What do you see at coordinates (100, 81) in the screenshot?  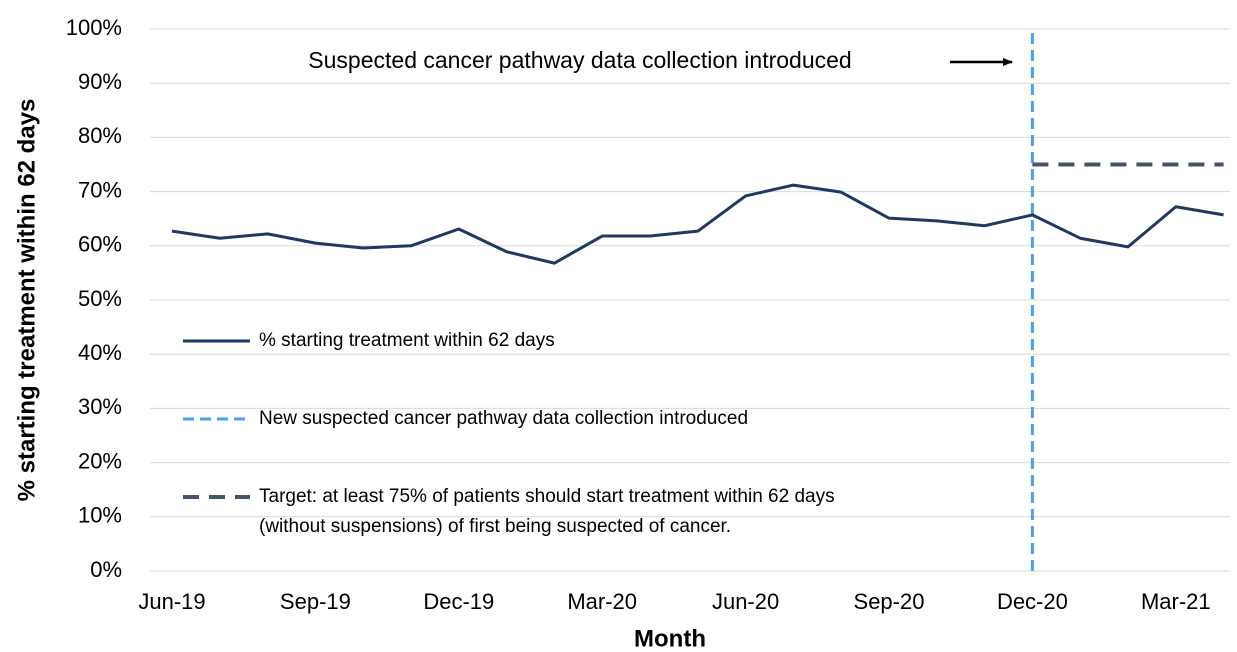 I see `y-tick-label: 90%` at bounding box center [100, 81].